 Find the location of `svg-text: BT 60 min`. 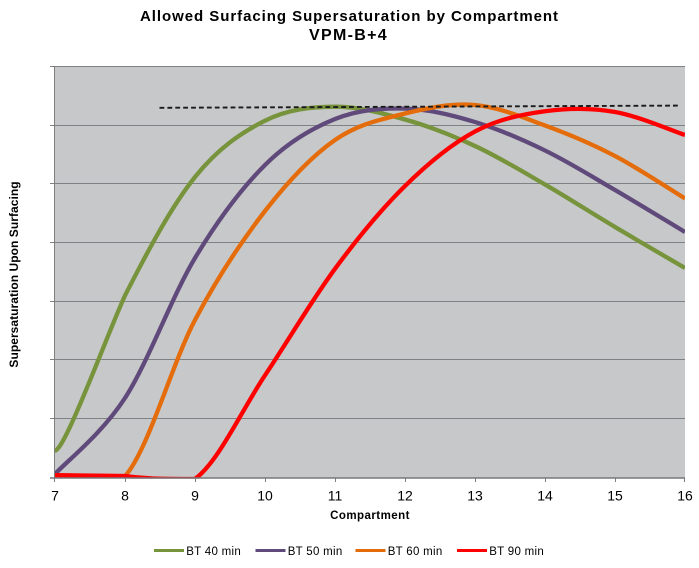

svg-text: BT 60 min is located at coordinates (415, 552).